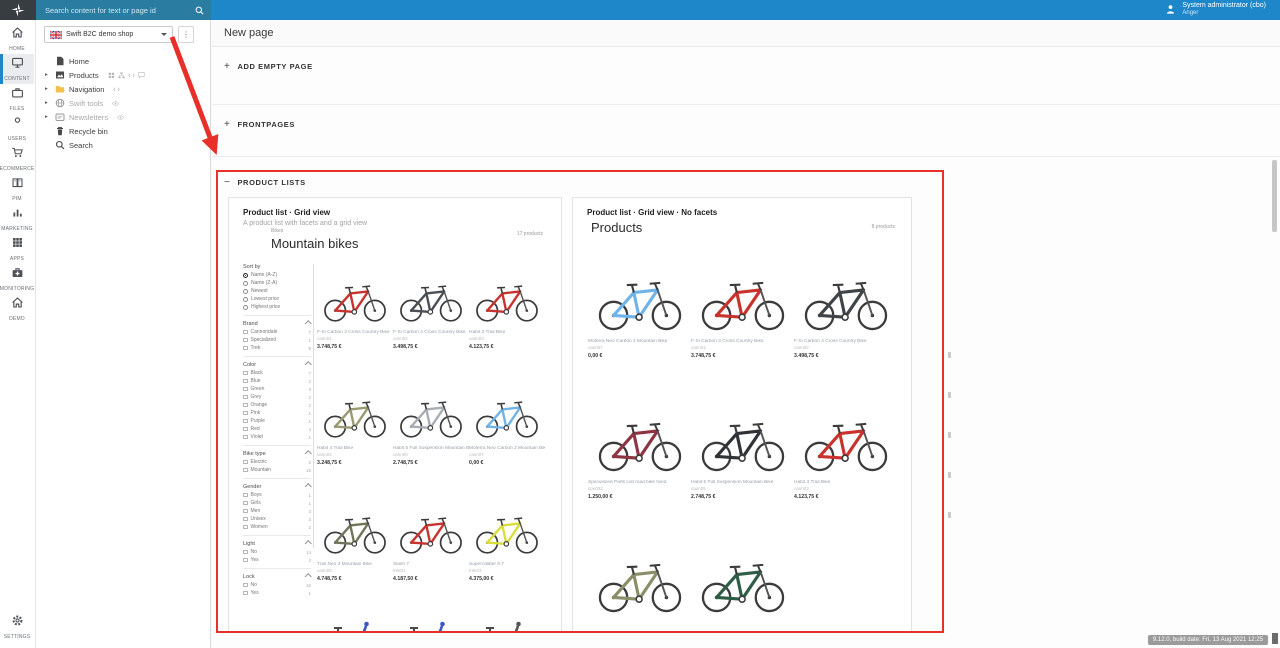  I want to click on facet-option-count: 4, so click(309, 429).